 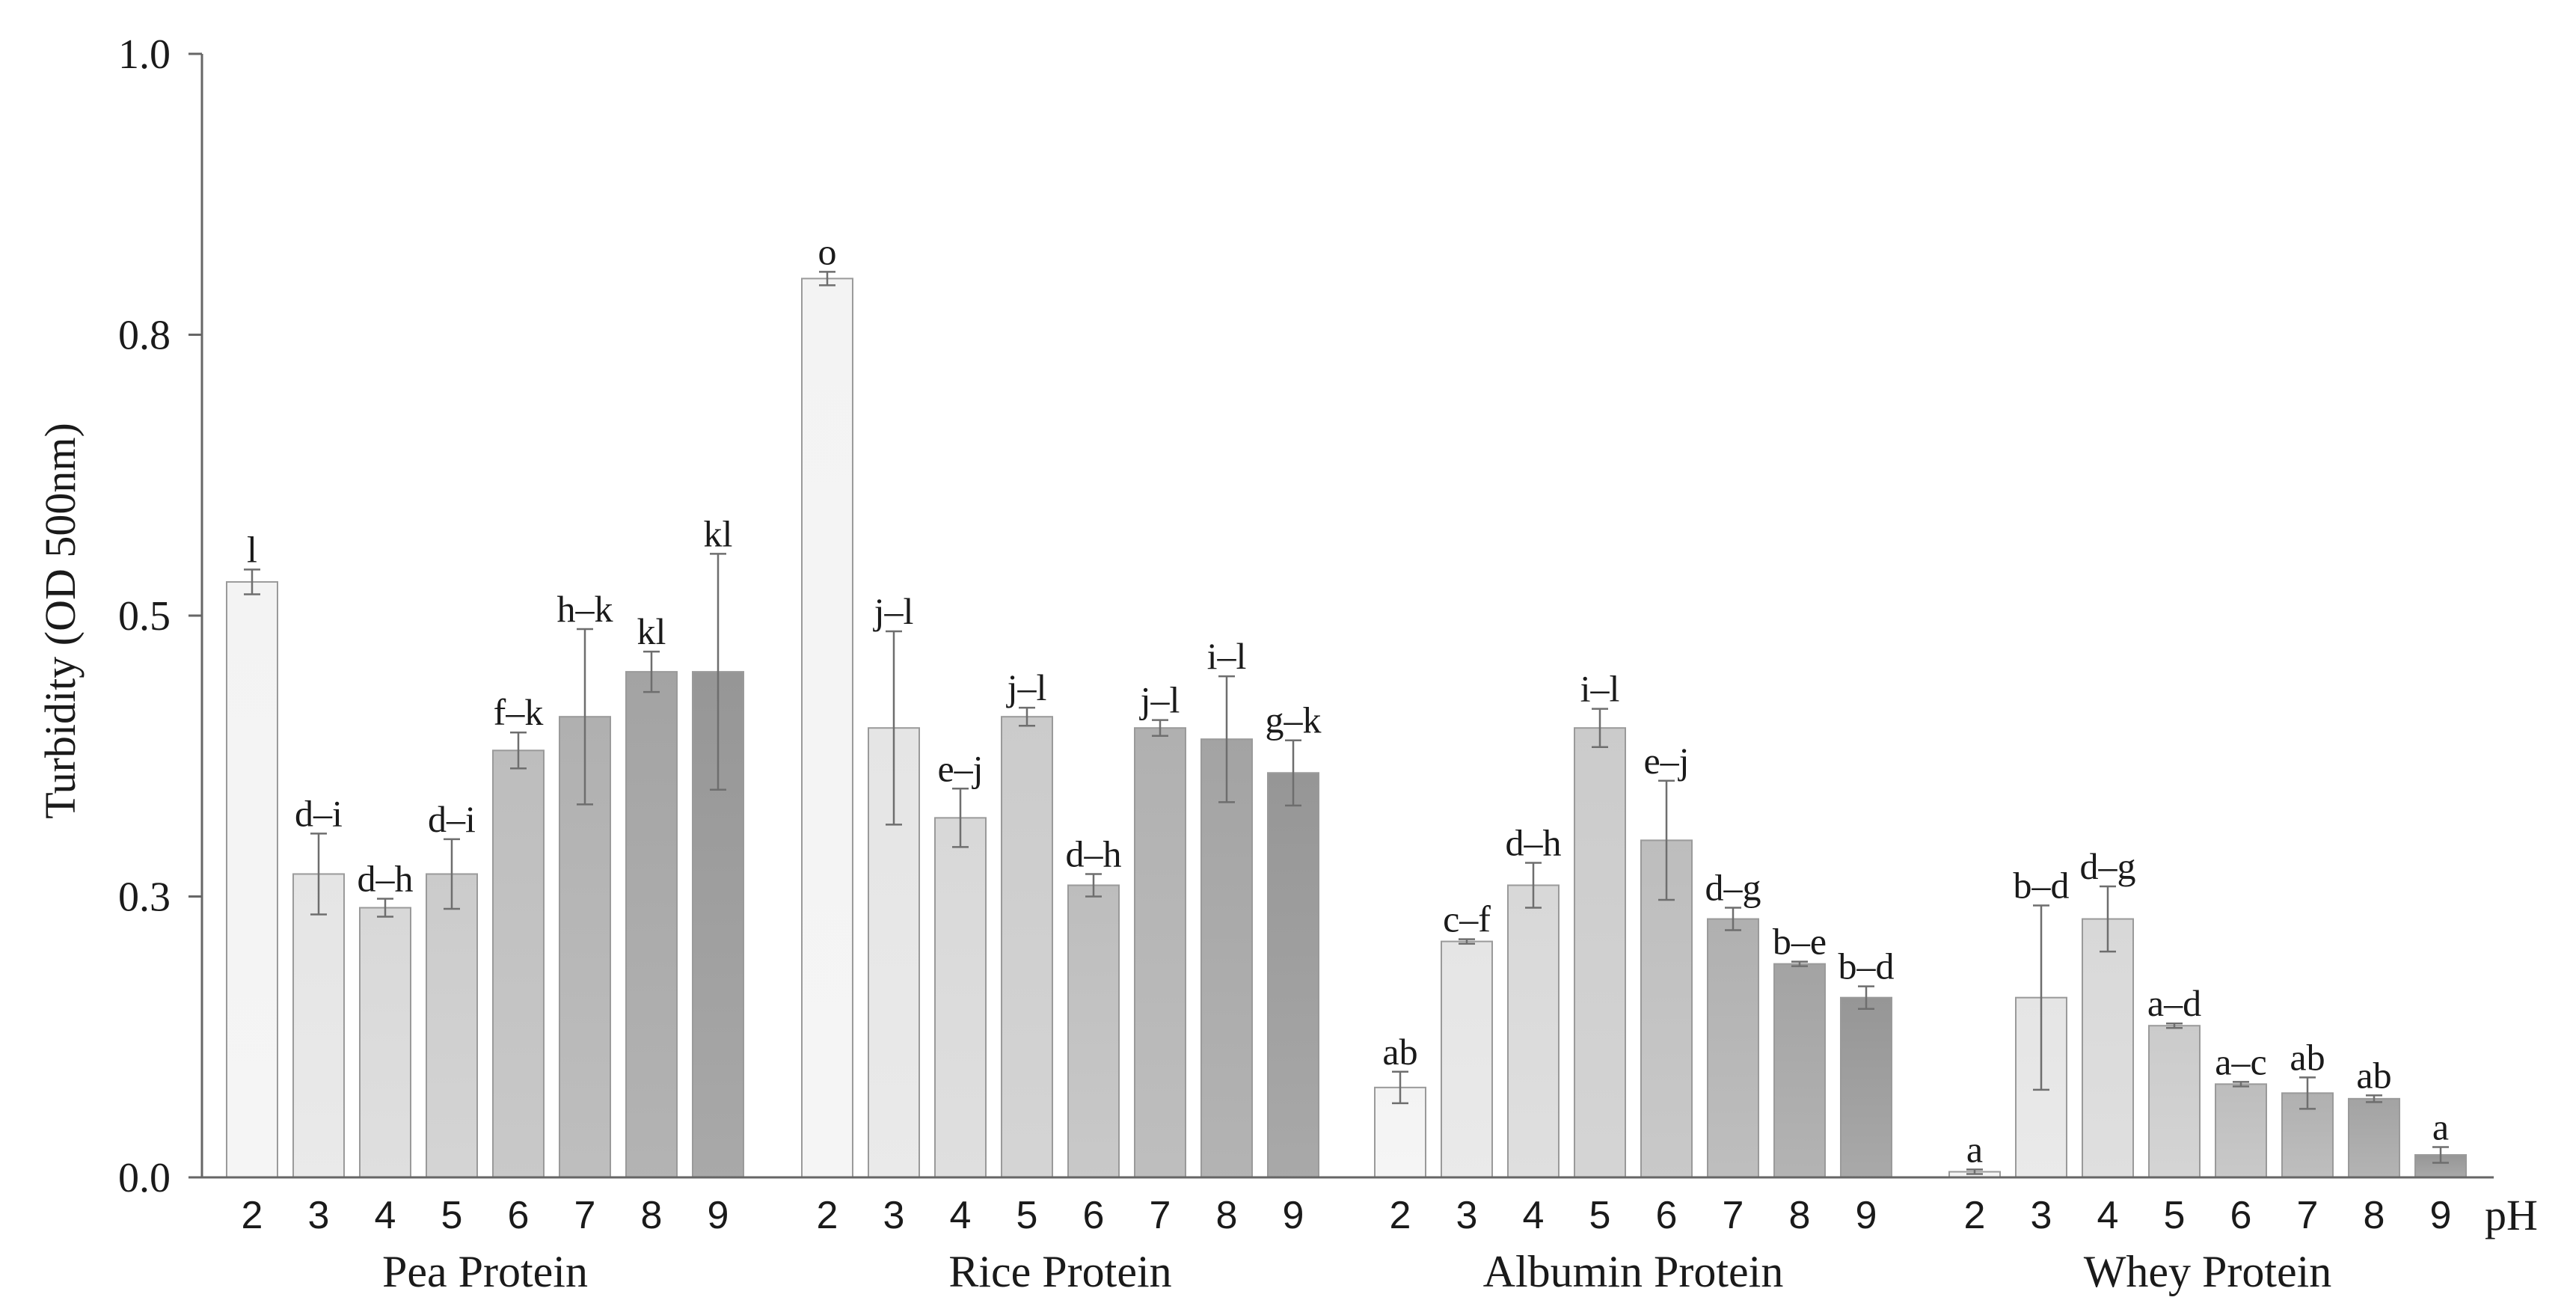 I want to click on significance-letter: d–i, so click(x=452, y=819).